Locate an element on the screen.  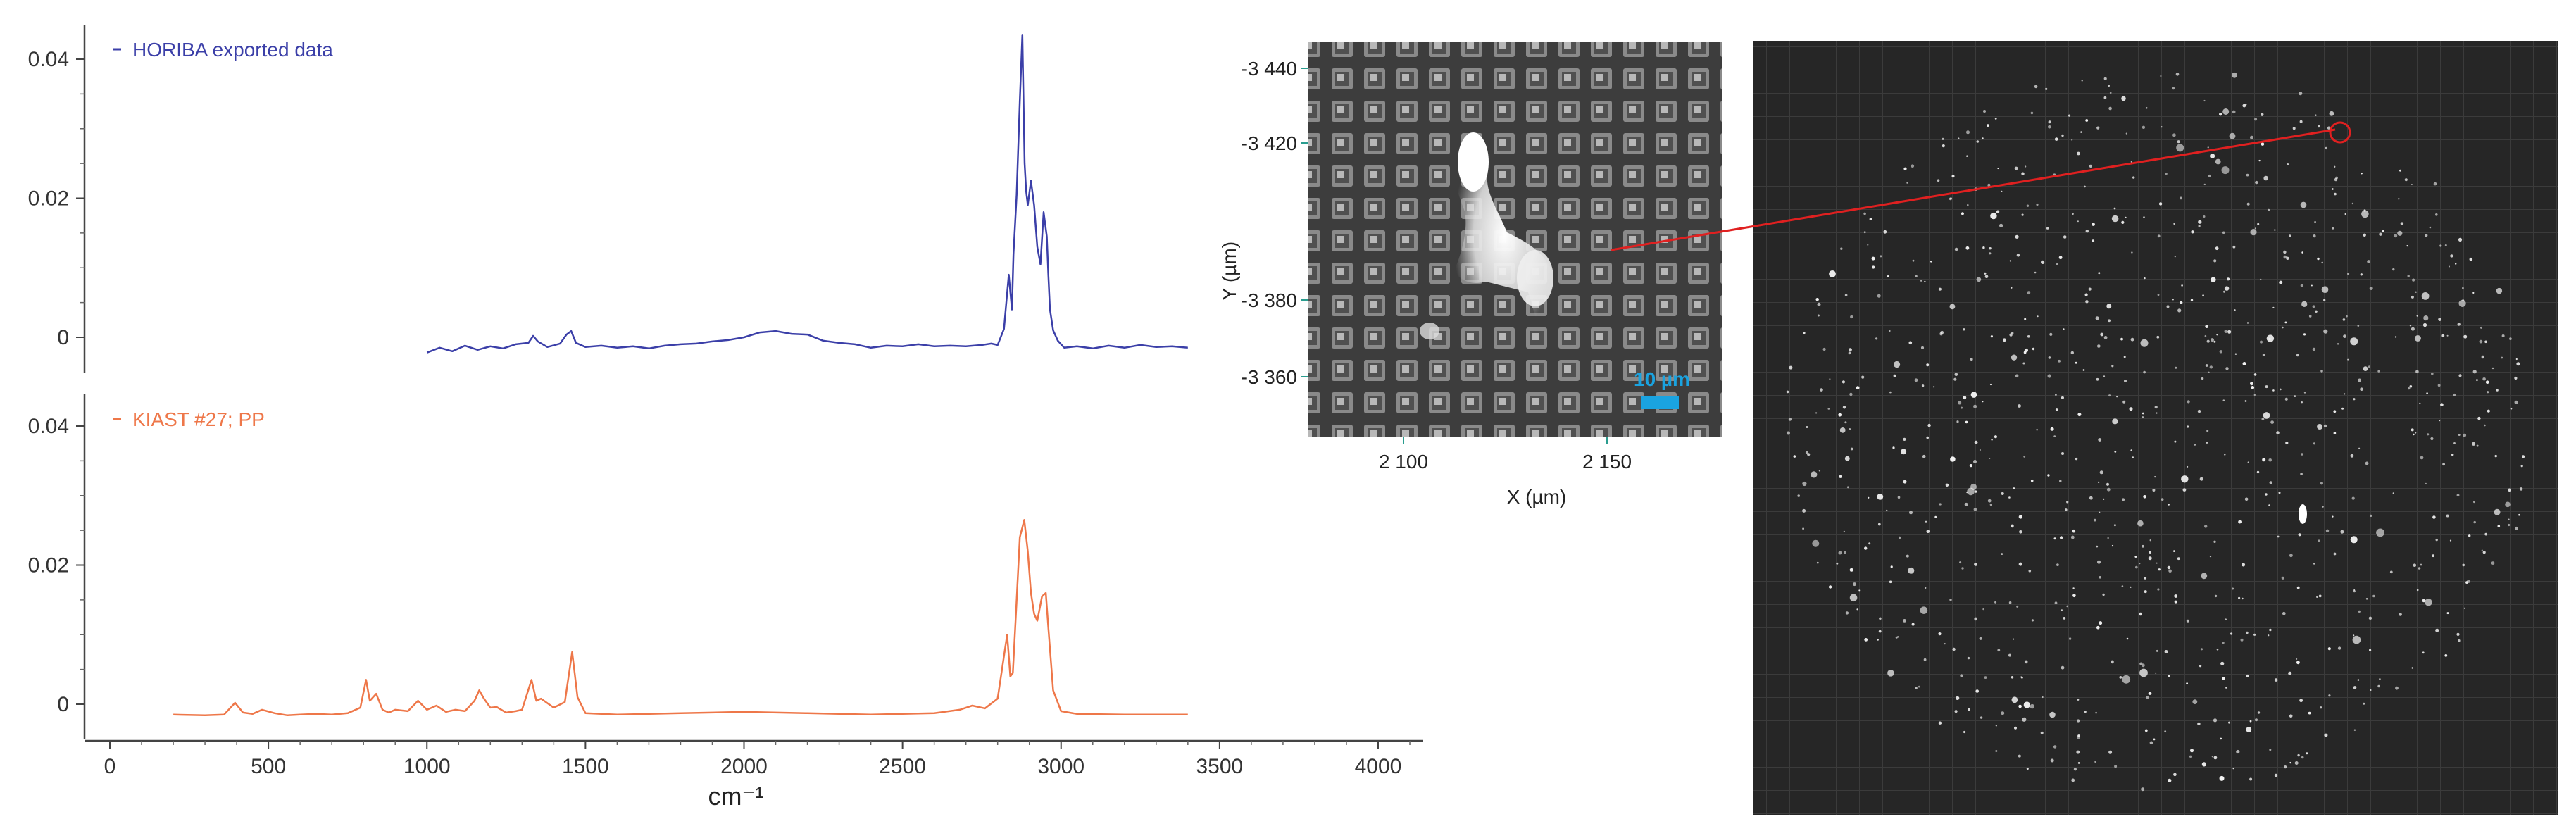
y-tick-label: 0 is located at coordinates (63, 338).